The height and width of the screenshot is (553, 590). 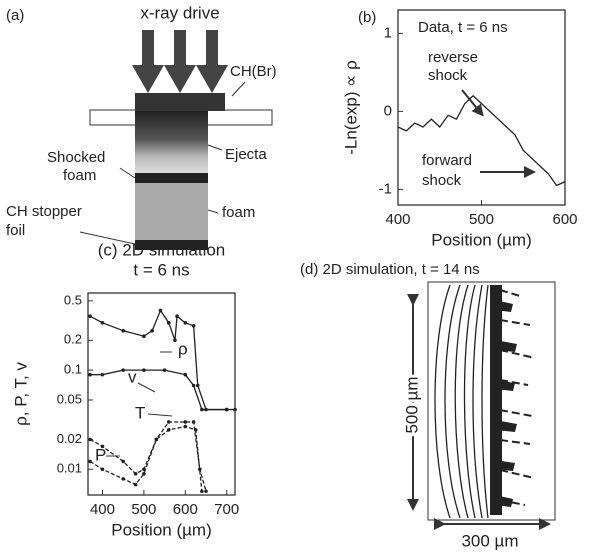 What do you see at coordinates (472, 103) in the screenshot?
I see `annotation-arrow` at bounding box center [472, 103].